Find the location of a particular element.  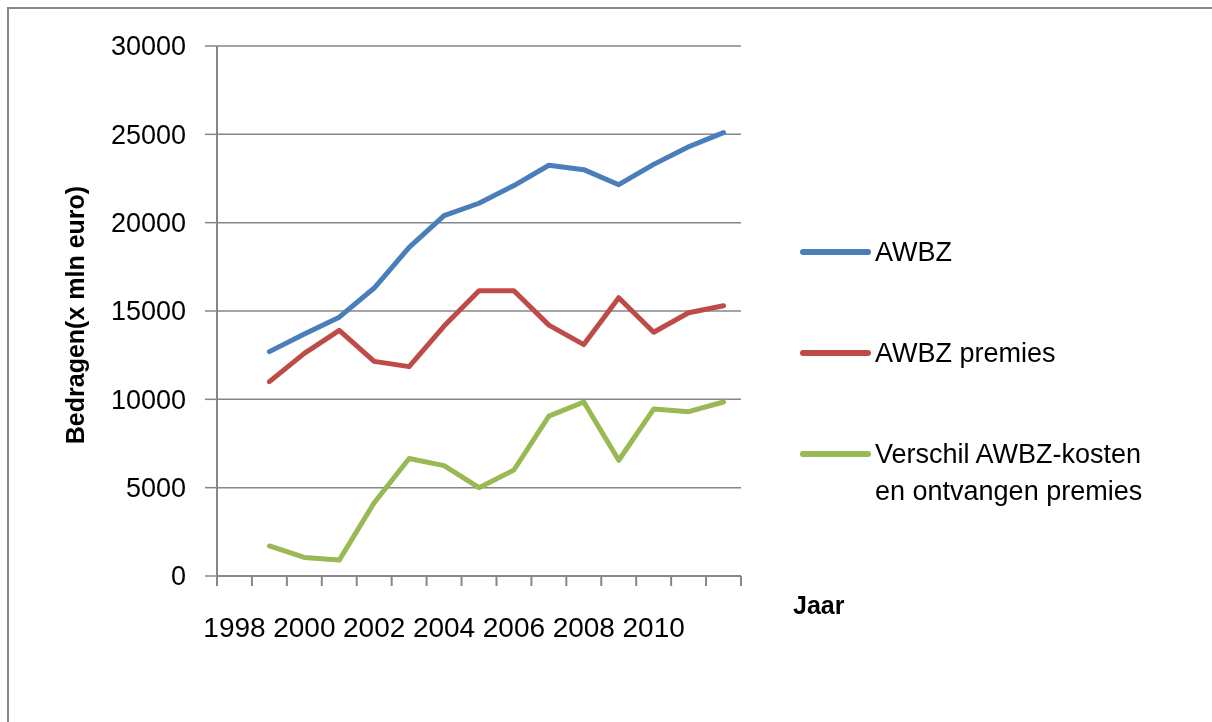

legend-label: Verschil AWBZ-kosten en ontvangen premies is located at coordinates (1009, 472).